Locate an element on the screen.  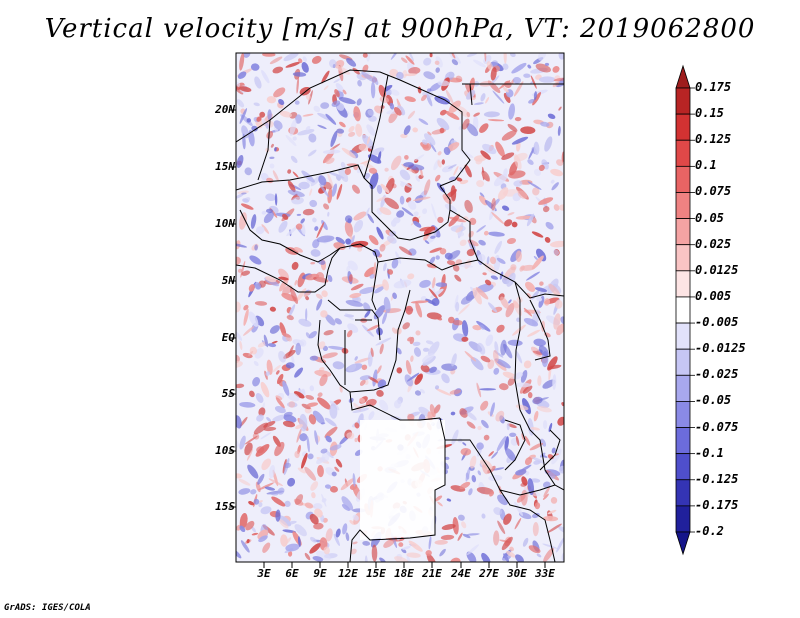
lat-label: 15N is located at coordinates (225, 166).